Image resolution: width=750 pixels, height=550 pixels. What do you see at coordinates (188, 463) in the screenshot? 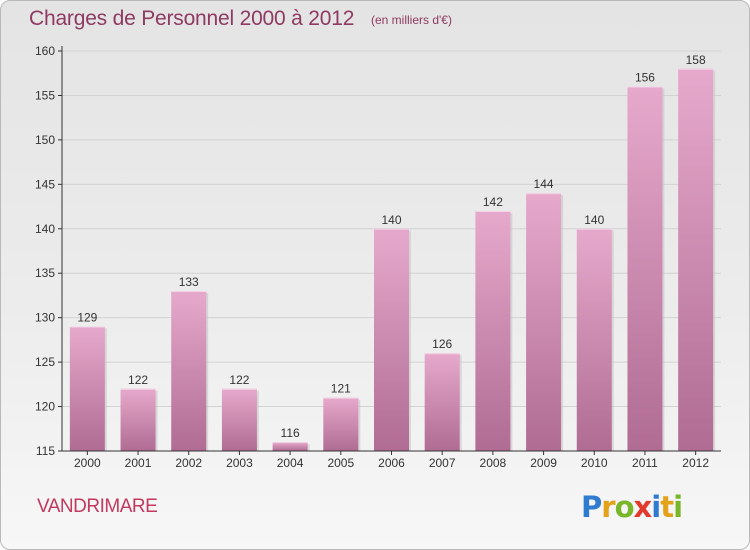
I see `x-tick-label: 2002` at bounding box center [188, 463].